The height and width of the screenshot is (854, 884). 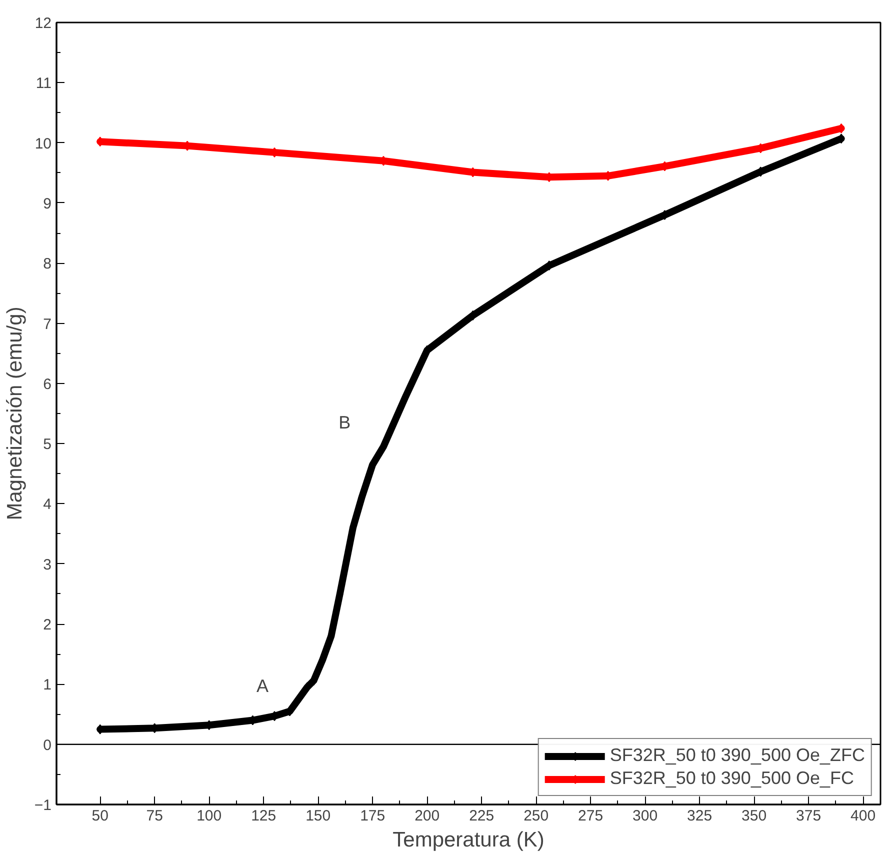 I want to click on y-tick-label: 2, so click(x=47, y=625).